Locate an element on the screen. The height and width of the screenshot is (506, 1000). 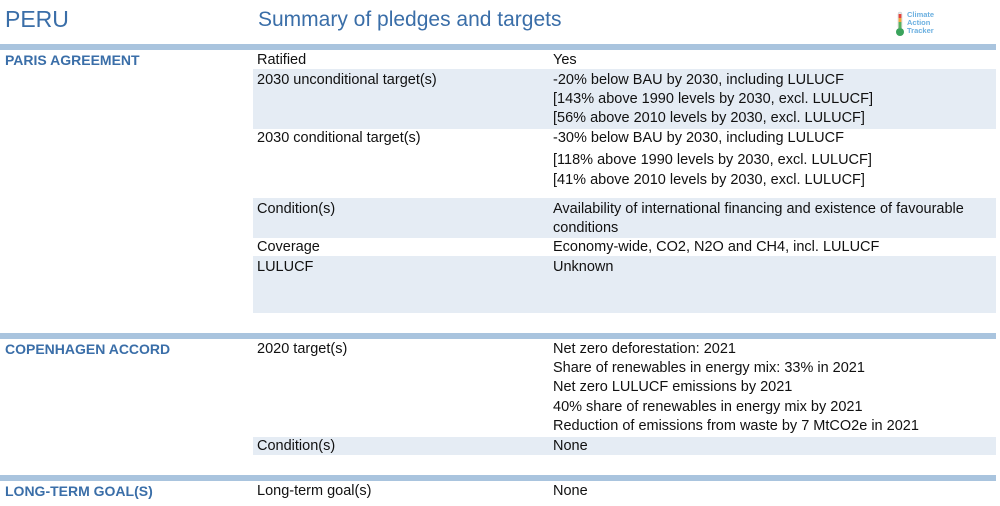
logo-text: Climate Action Tracker is located at coordinates (921, 23).